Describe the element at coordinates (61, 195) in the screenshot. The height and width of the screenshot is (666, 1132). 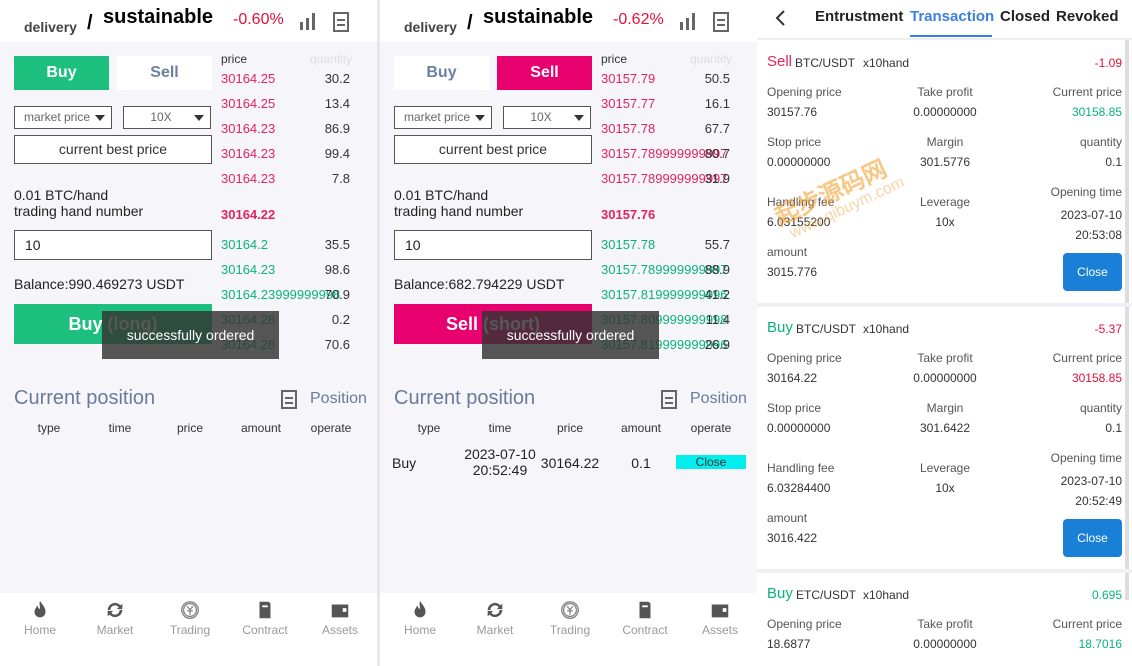
I see `unit: 0.01 BTC/hand` at that location.